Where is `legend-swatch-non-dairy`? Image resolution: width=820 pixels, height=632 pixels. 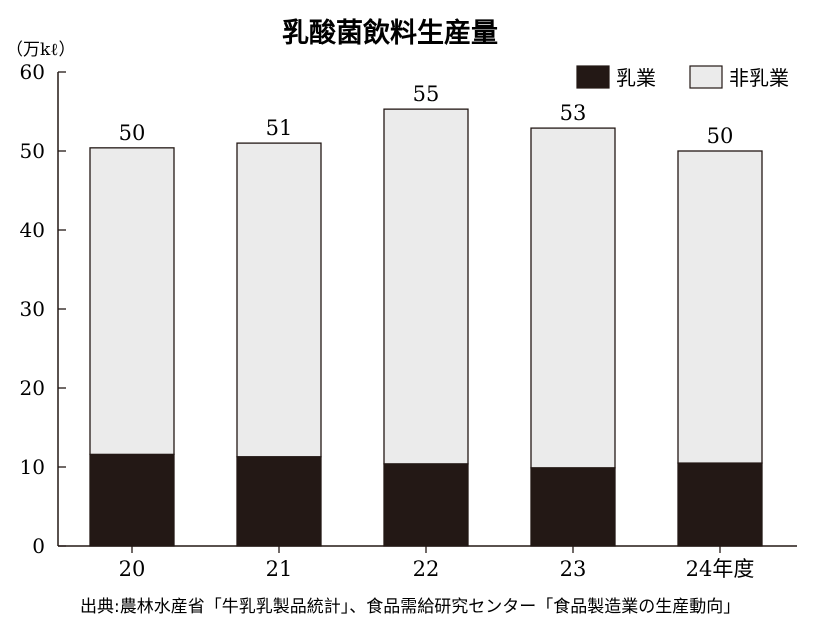
legend-swatch-non-dairy is located at coordinates (706, 77).